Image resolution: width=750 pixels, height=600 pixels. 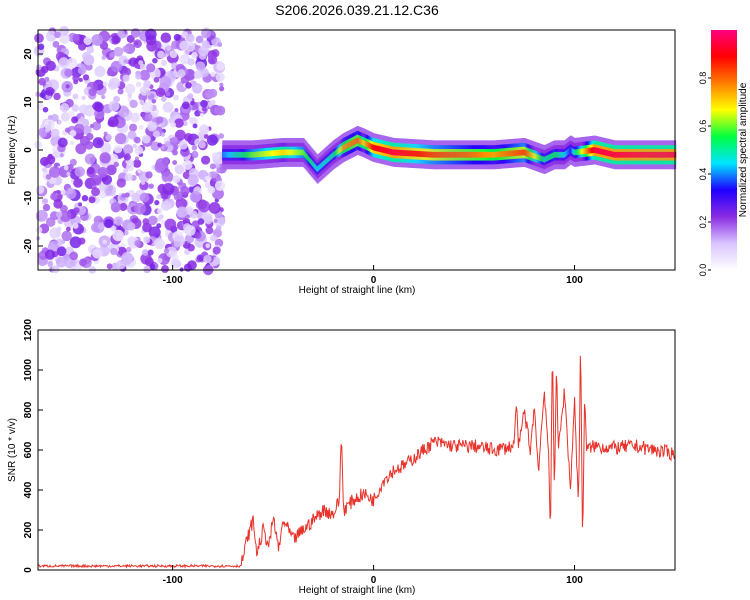 I want to click on colorbar-tick-label: 0.8, so click(x=703, y=78).